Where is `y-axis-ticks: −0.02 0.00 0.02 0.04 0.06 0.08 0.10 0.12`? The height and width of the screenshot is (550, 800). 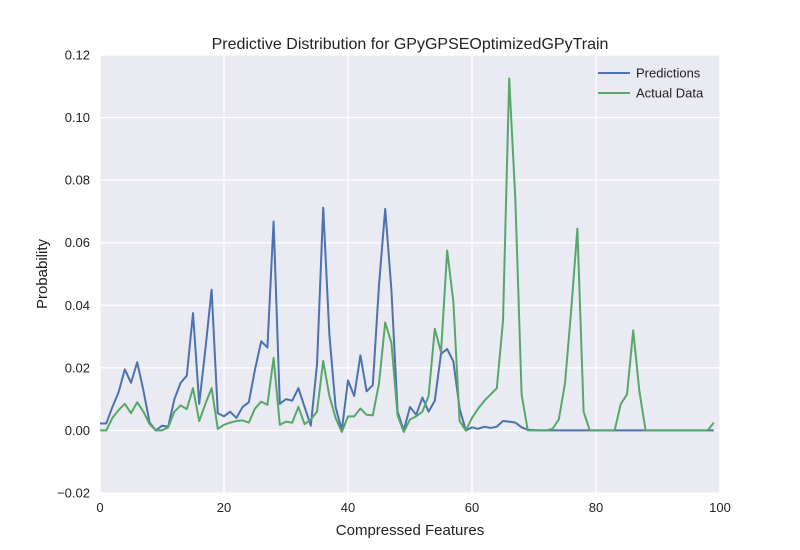 y-axis-ticks: −0.02 0.00 0.02 0.04 0.06 0.08 0.10 0.12 is located at coordinates (73, 274).